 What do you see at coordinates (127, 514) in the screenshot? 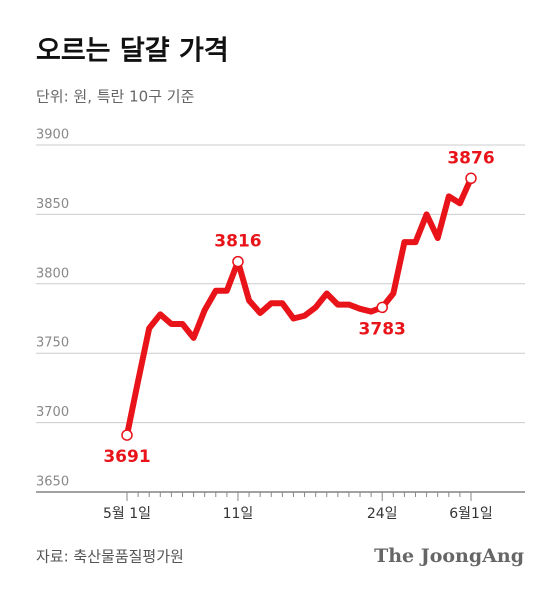
I see `x-tick-label: 5월 1일` at bounding box center [127, 514].